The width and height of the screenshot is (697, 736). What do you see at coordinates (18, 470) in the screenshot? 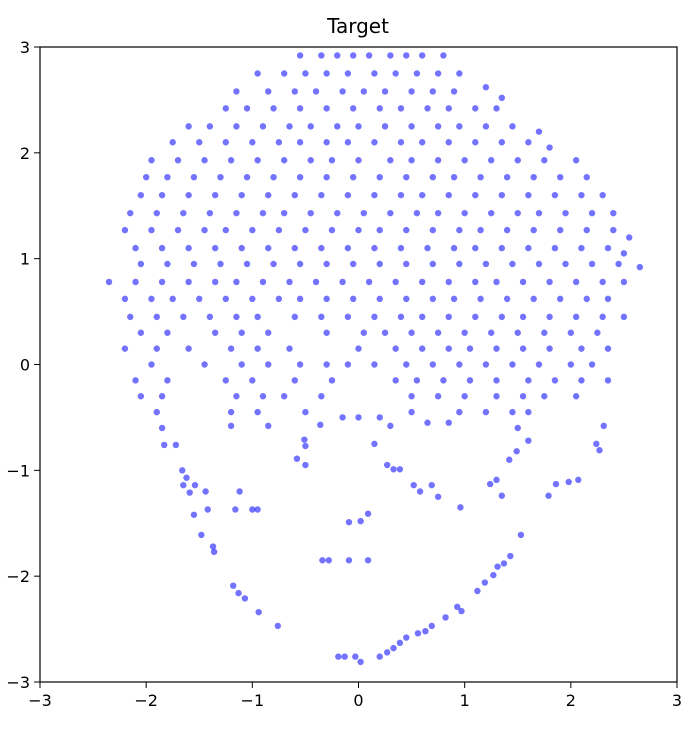
I see `y-tick-label: −1` at bounding box center [18, 470].